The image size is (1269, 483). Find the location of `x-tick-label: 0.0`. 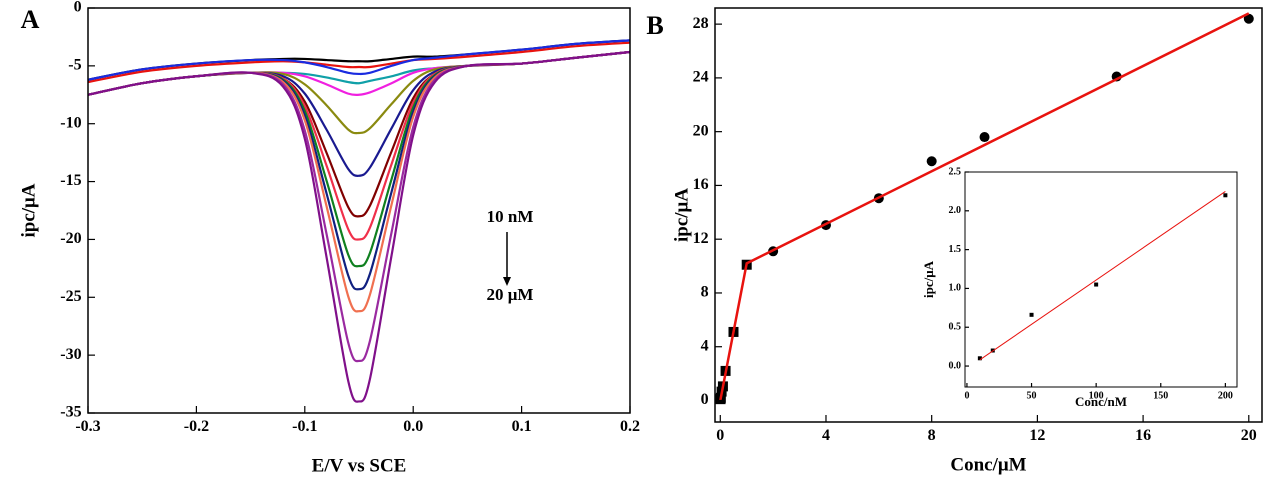

x-tick-label: 0.0 is located at coordinates (413, 426).